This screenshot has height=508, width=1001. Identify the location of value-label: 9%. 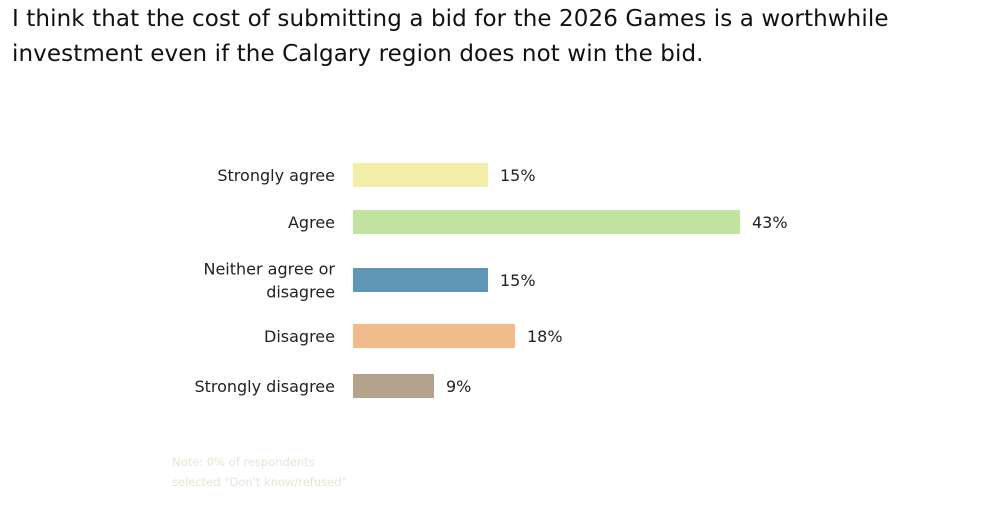
(458, 386).